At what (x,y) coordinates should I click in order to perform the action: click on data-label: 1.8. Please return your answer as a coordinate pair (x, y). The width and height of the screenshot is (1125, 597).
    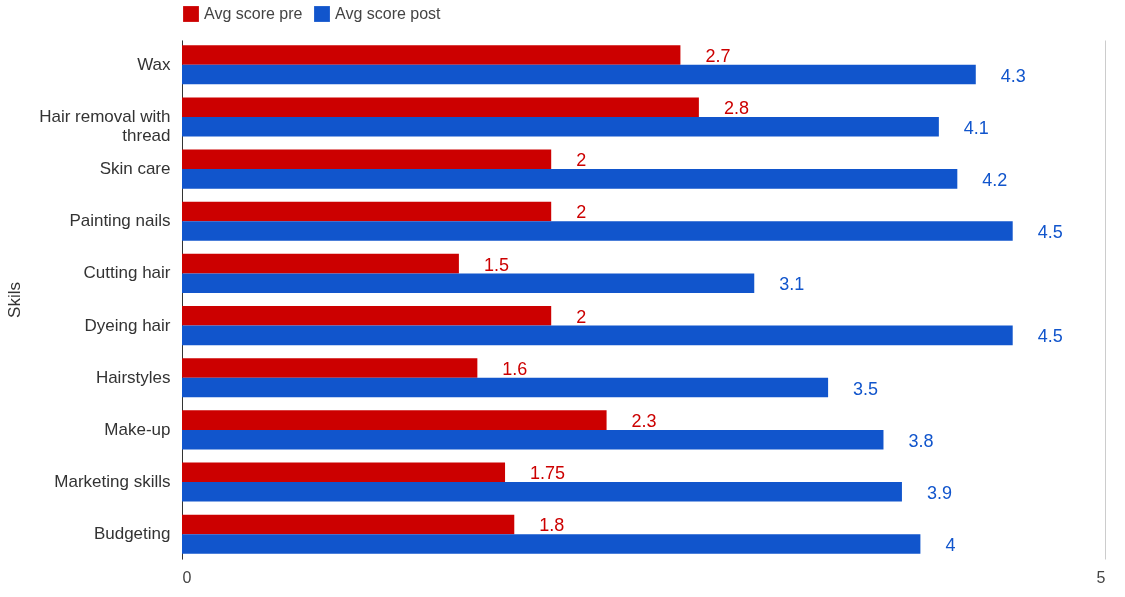
    Looking at the image, I should click on (552, 525).